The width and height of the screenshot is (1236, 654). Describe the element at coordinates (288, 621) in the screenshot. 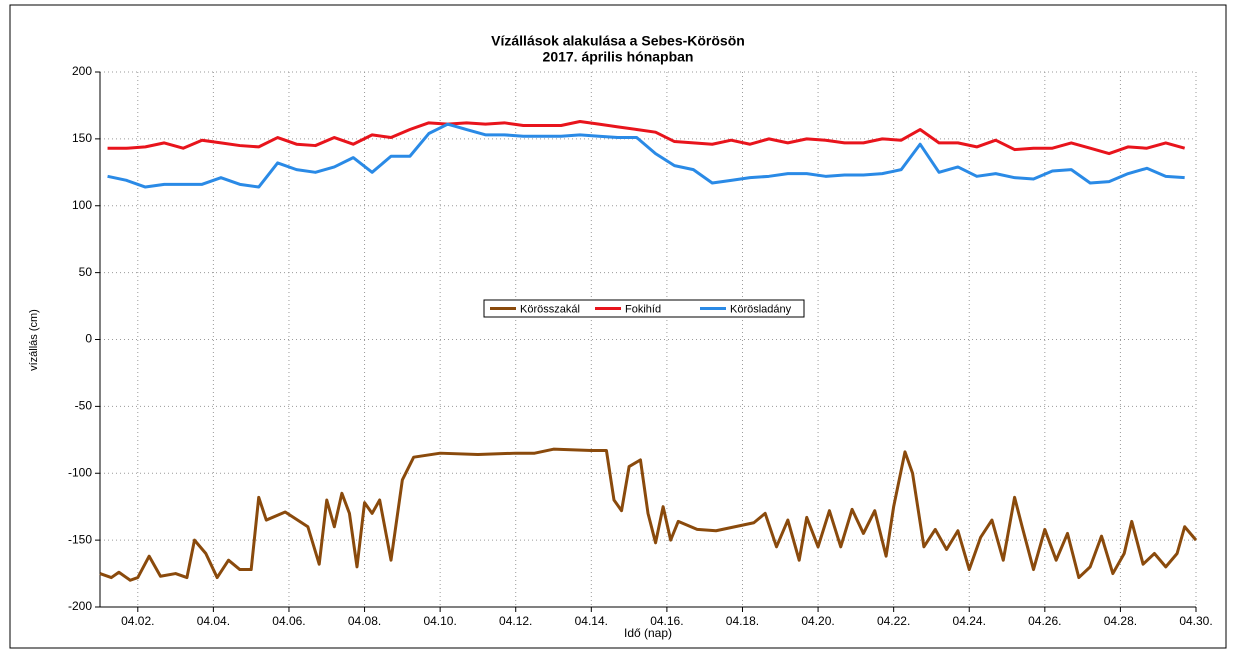

I see `x-tick-label: 04.06.` at that location.